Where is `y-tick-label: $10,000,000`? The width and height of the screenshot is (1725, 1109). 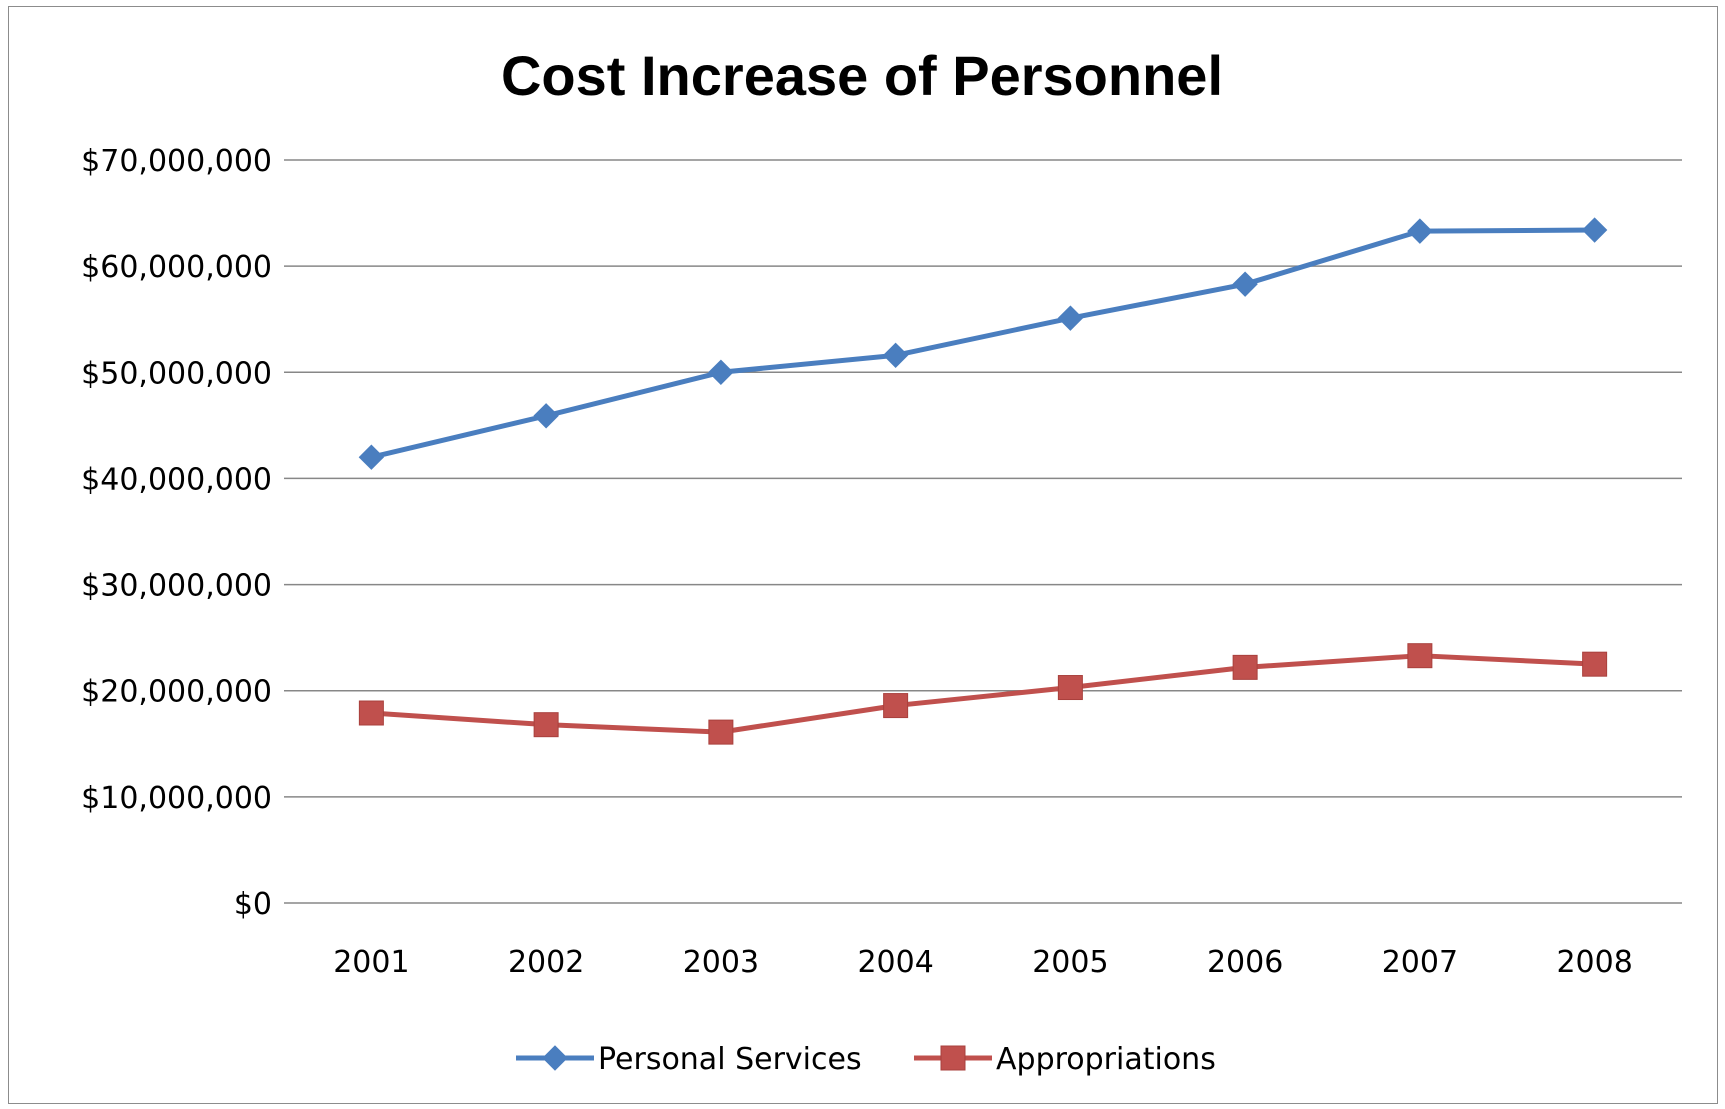
y-tick-label: $10,000,000 is located at coordinates (176, 798).